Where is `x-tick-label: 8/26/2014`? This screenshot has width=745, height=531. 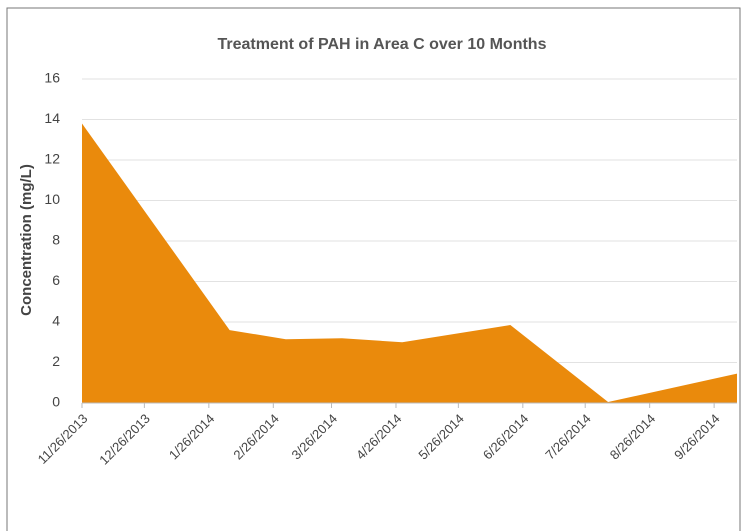
x-tick-label: 8/26/2014 is located at coordinates (633, 437).